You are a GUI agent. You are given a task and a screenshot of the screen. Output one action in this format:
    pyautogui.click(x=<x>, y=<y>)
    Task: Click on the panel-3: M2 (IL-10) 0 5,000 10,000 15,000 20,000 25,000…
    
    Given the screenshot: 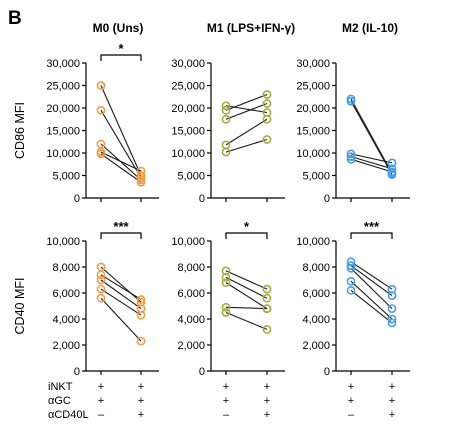 What is the action you would take?
    pyautogui.click(x=353, y=113)
    